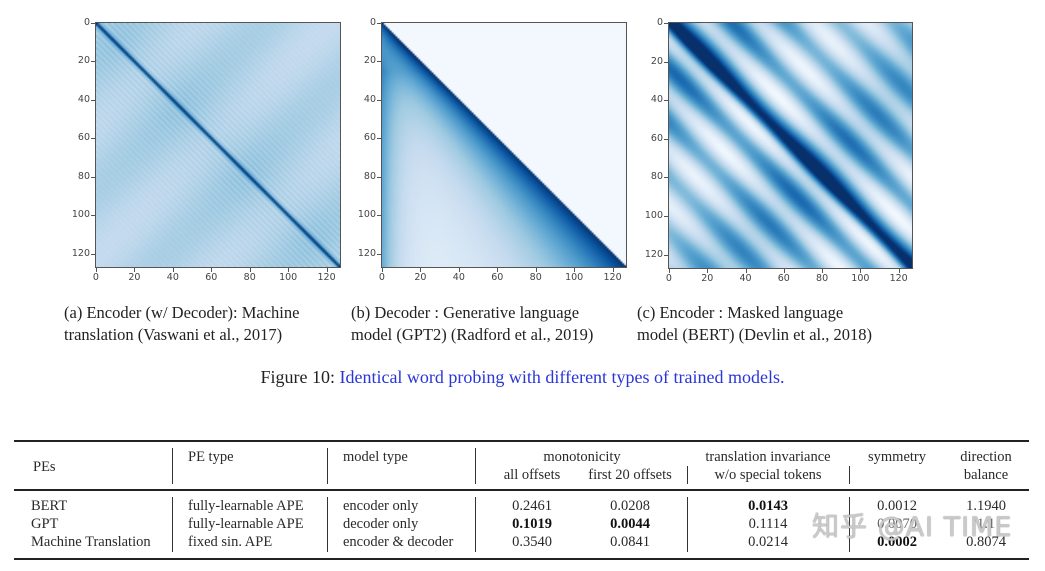 The image size is (1045, 571). I want to click on table-top-rule, so click(521, 441).